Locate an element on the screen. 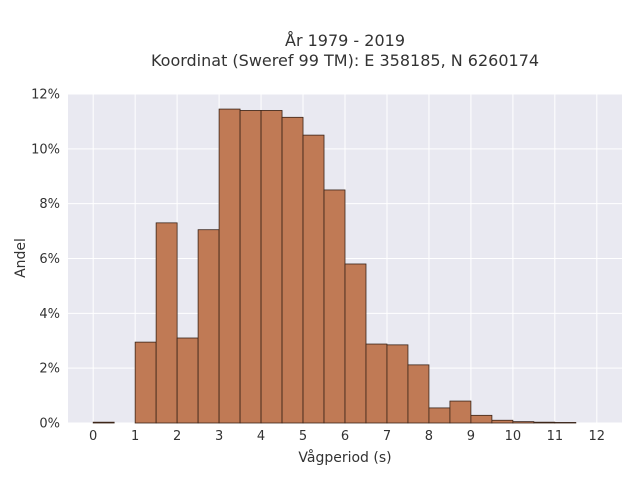 This screenshot has height=480, width=640. x-tick-label: 7 is located at coordinates (387, 436).